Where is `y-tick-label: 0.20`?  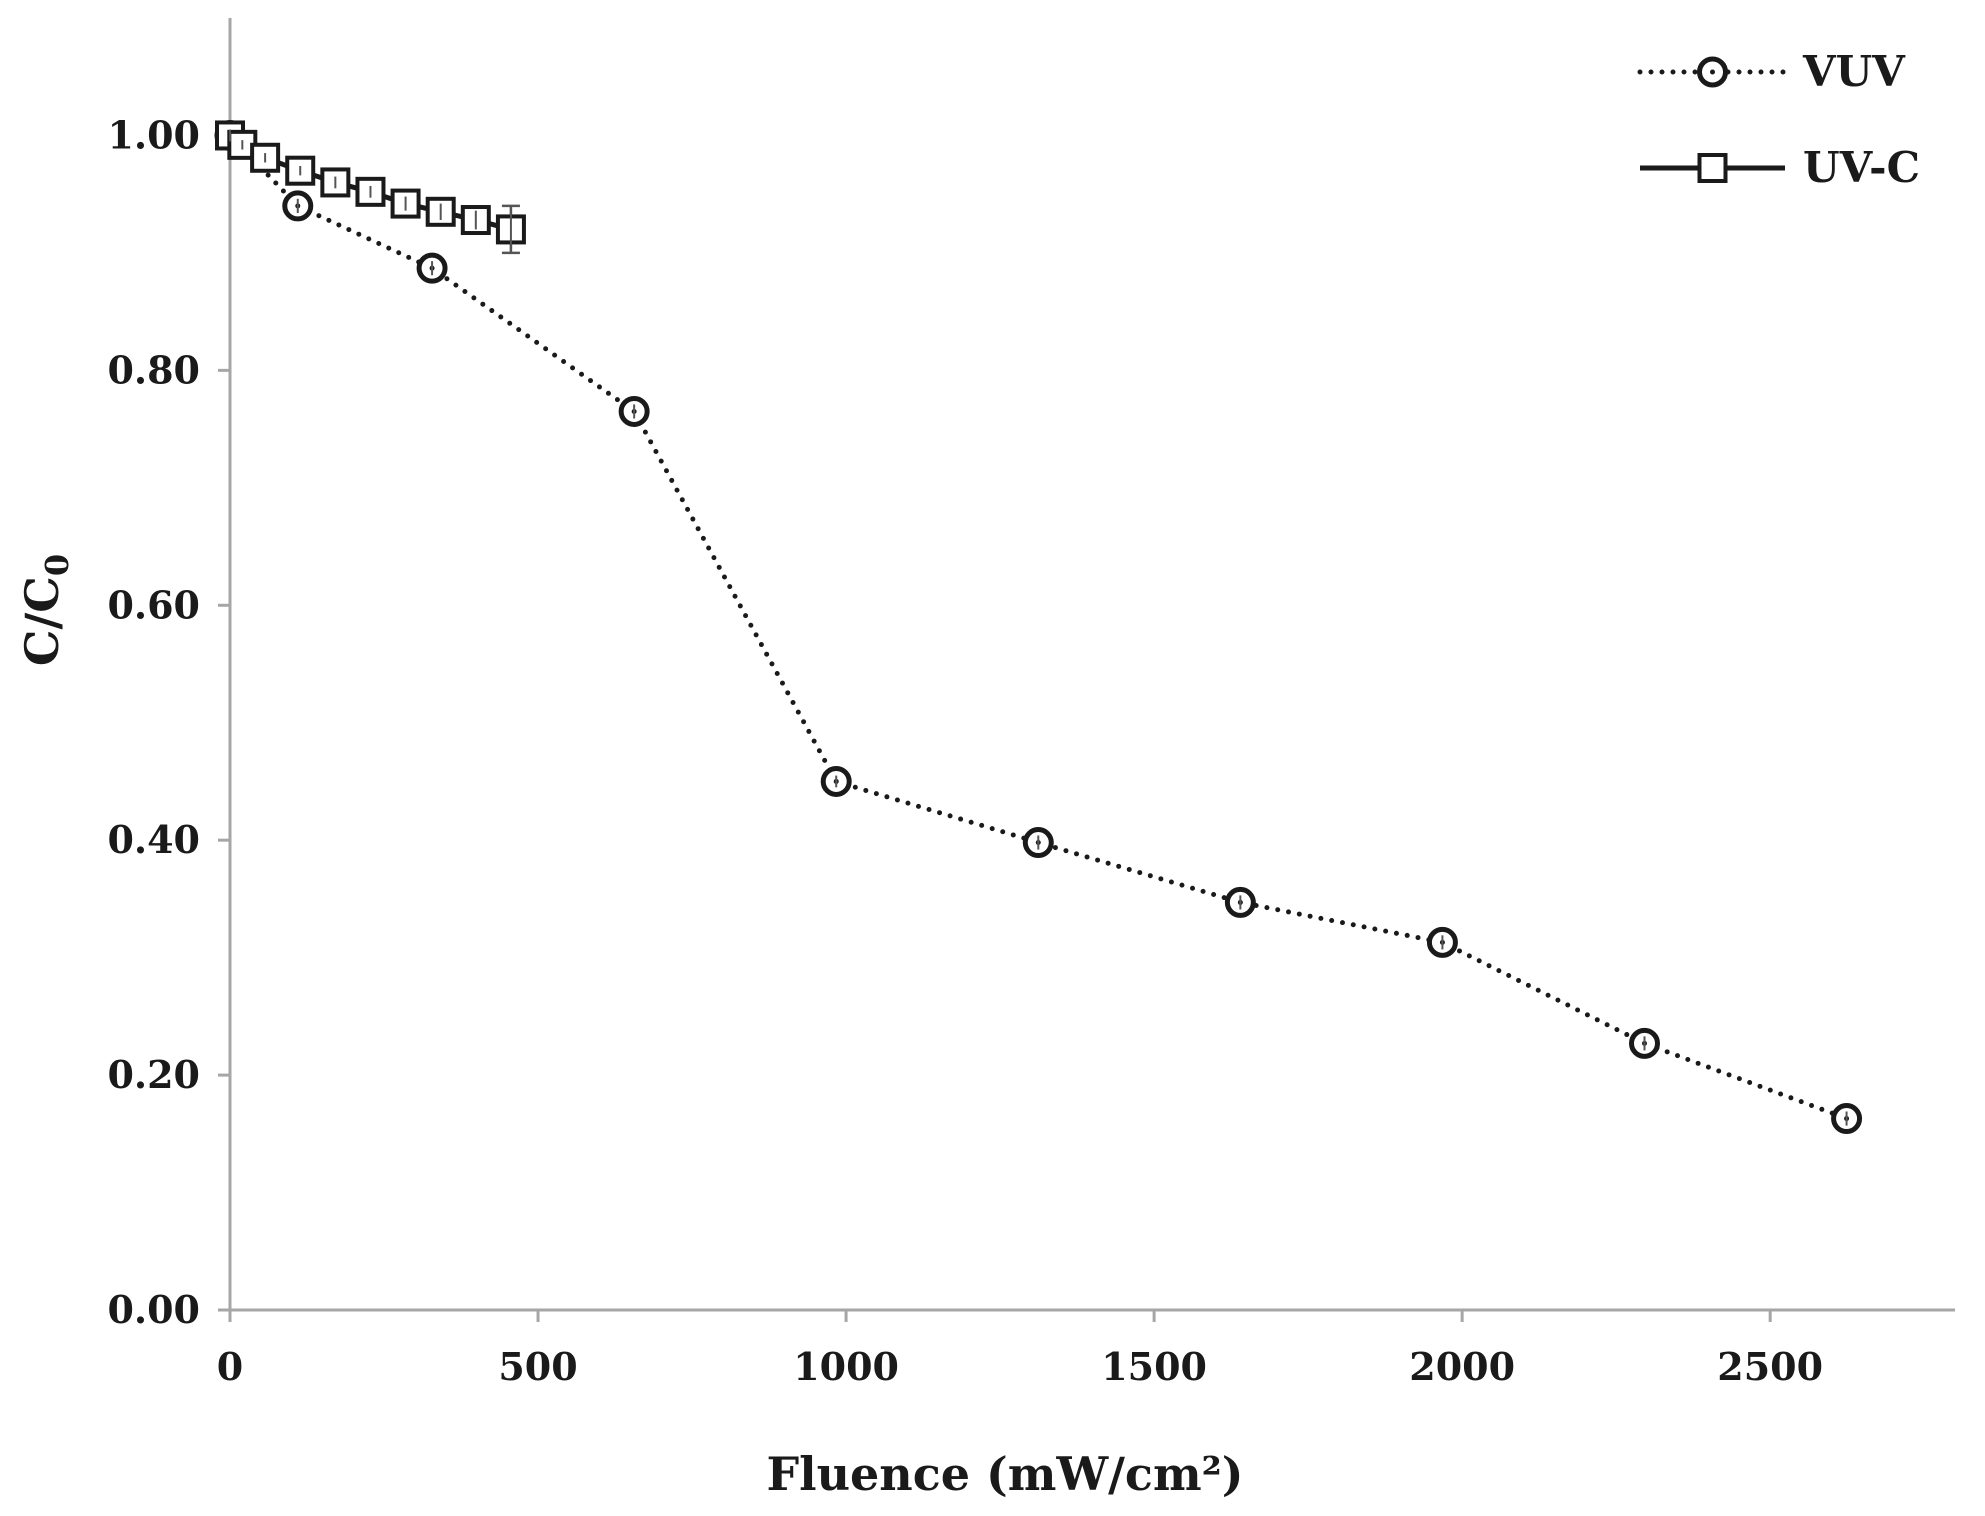
y-tick-label: 0.20 is located at coordinates (153, 1074).